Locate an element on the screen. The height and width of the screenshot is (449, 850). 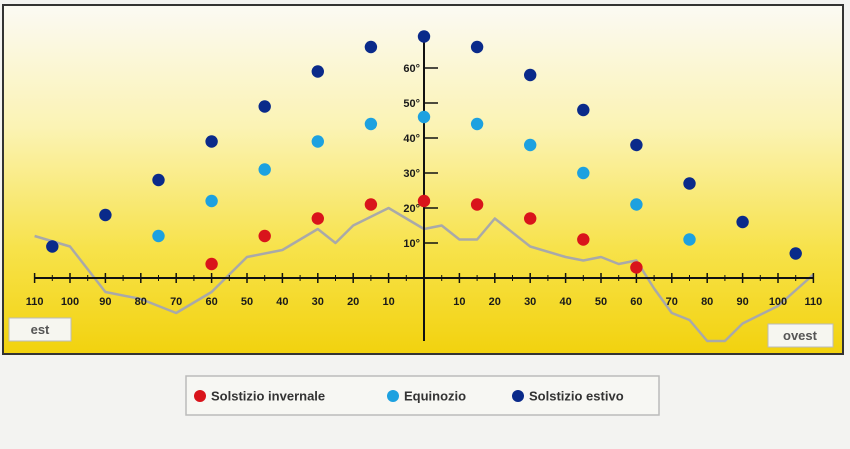
y-tick-label: 30° is located at coordinates (411, 174).